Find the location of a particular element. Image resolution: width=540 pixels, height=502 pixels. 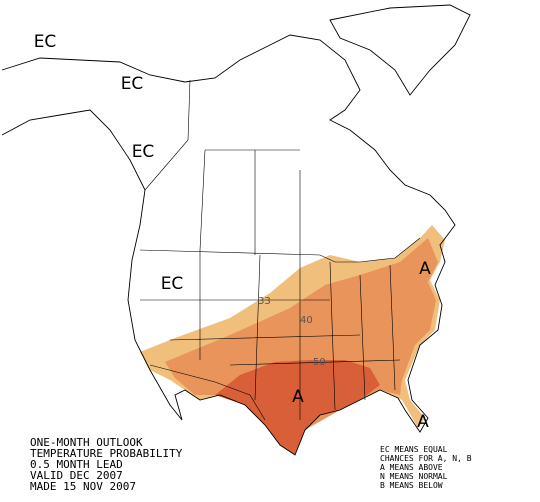

caption-line: TEMPERATURE PROBABILITY is located at coordinates (106, 453).